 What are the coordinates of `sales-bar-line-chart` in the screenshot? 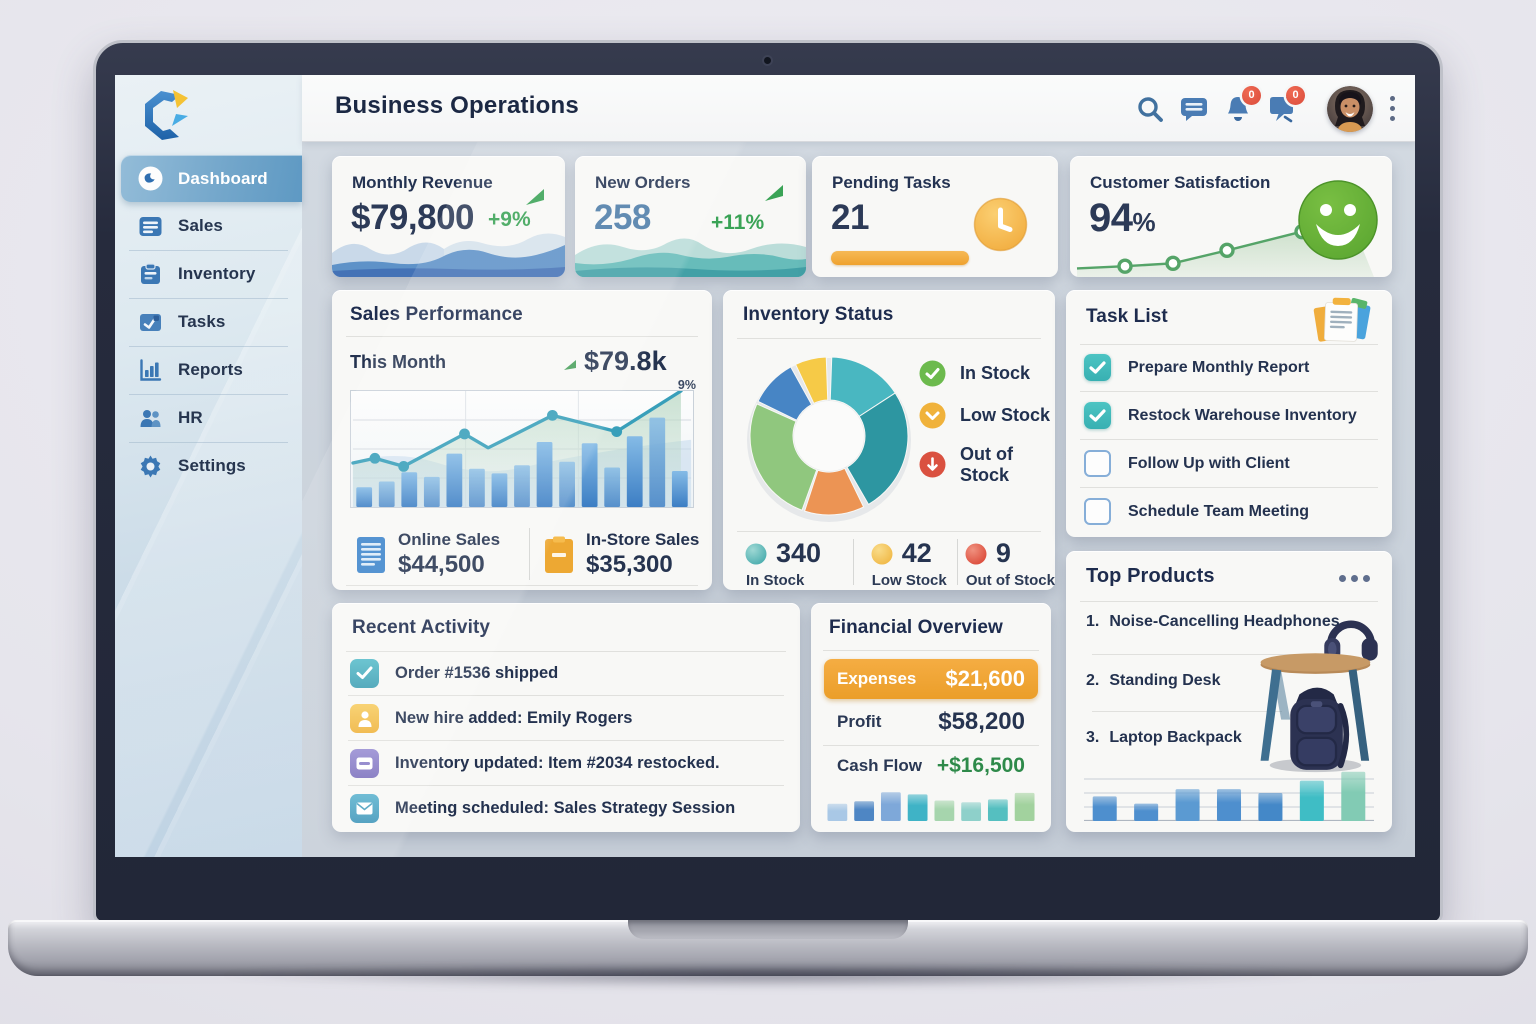 It's located at (522, 449).